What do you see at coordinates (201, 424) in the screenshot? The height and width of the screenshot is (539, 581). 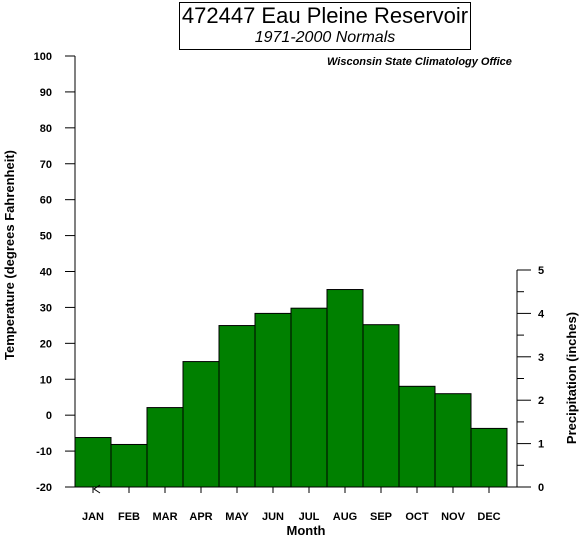 I see `bar-apr` at bounding box center [201, 424].